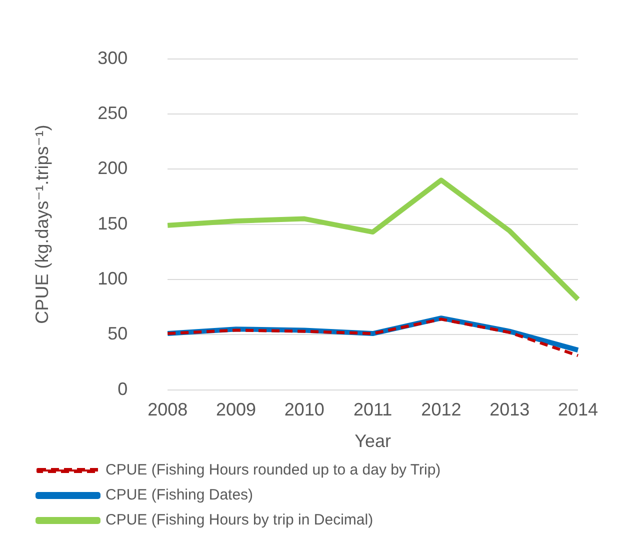 The width and height of the screenshot is (617, 558). Describe the element at coordinates (123, 388) in the screenshot. I see `y-tick-label: 0` at that location.